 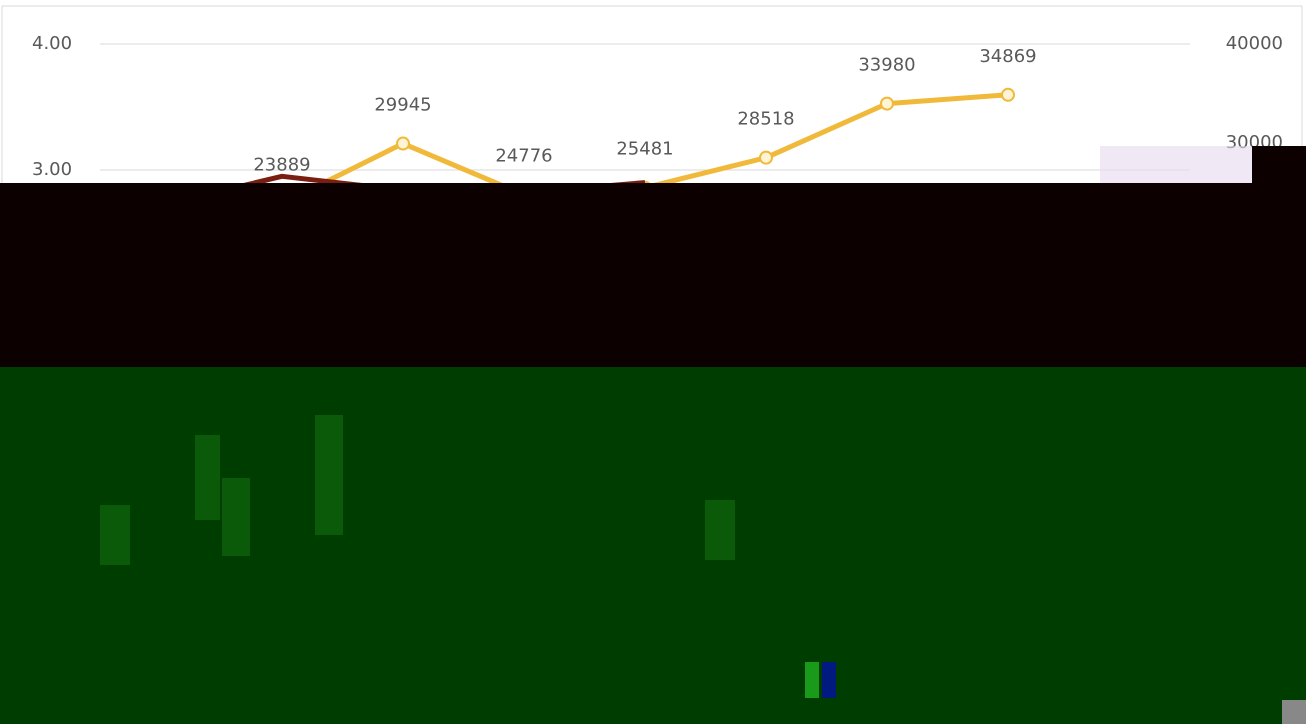 What do you see at coordinates (886, 65) in the screenshot?
I see `data-label: 33980` at bounding box center [886, 65].